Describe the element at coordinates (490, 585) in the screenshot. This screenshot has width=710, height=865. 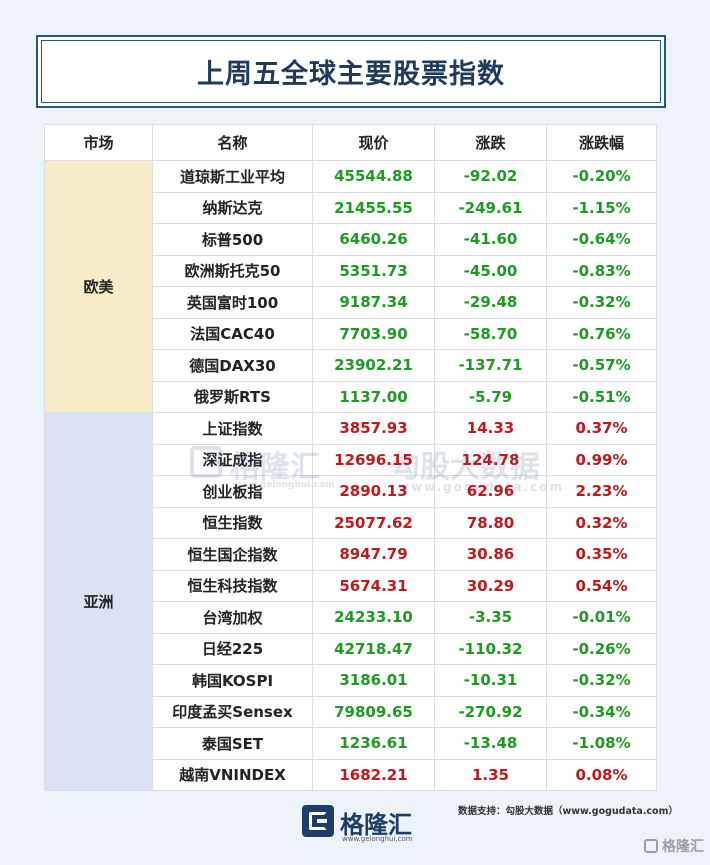
I see `change-cell: 30.29` at that location.